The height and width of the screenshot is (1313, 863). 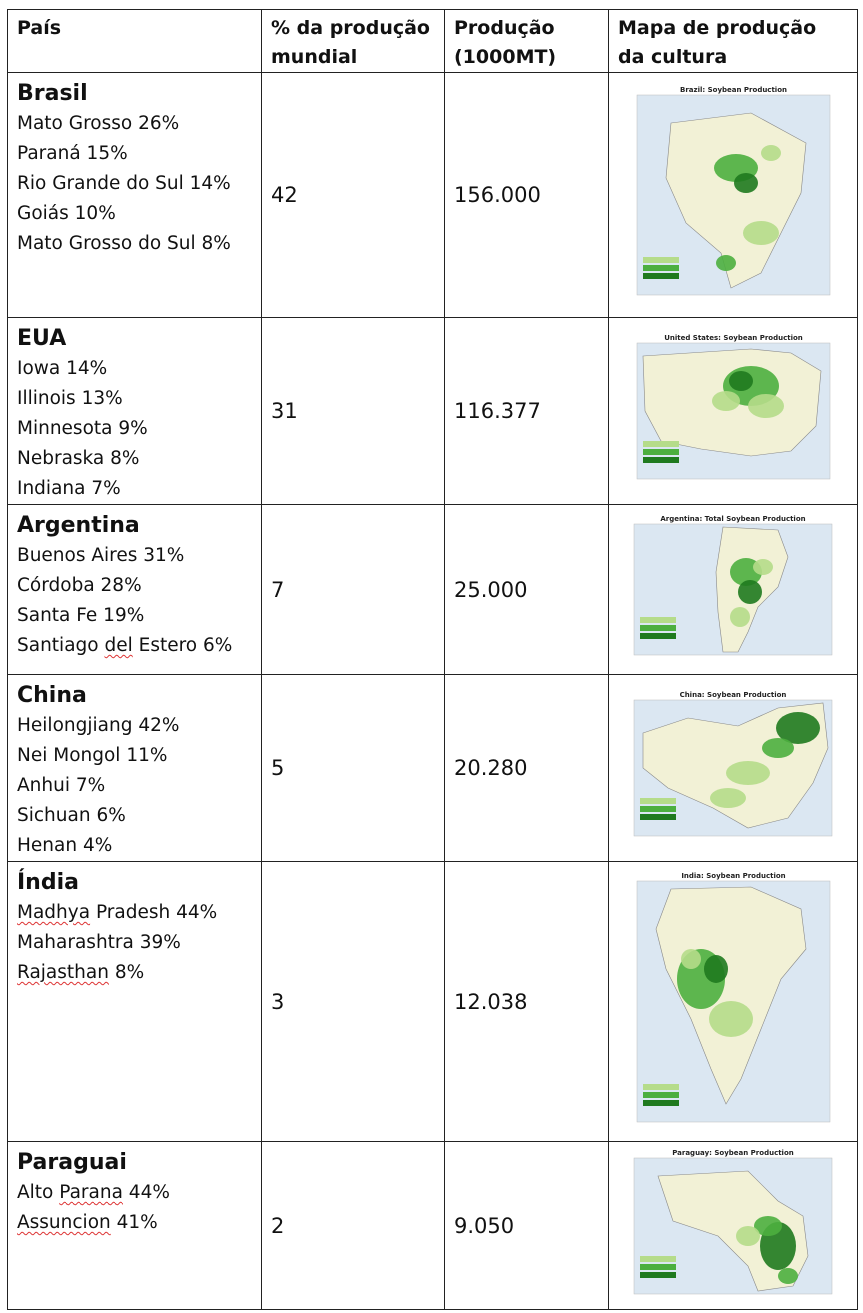 What do you see at coordinates (733, 411) in the screenshot?
I see `usa-map: United States: Soybean Production` at bounding box center [733, 411].